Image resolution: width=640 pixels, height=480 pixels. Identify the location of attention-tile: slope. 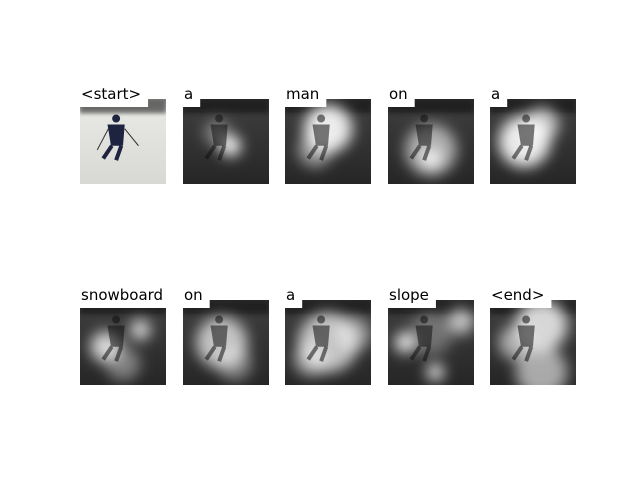
(431, 334).